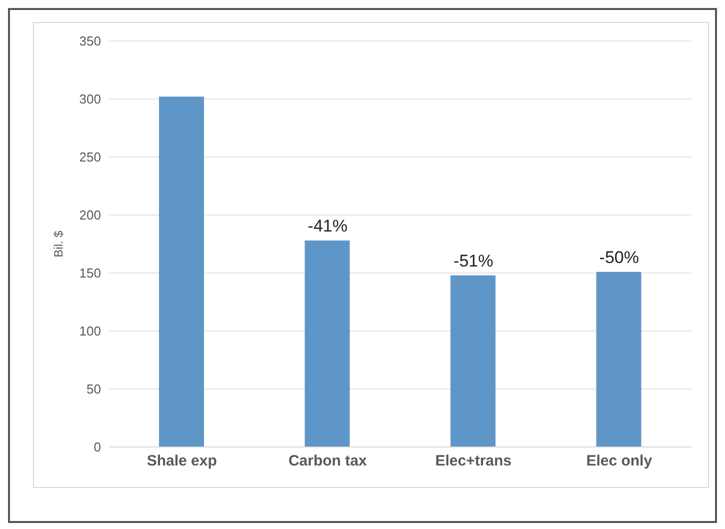 The height and width of the screenshot is (529, 725). Describe the element at coordinates (90, 331) in the screenshot. I see `y-tick-label: 100` at that location.